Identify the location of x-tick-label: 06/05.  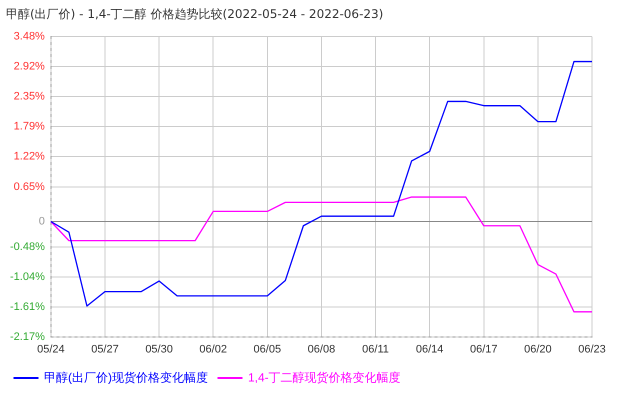
(268, 349).